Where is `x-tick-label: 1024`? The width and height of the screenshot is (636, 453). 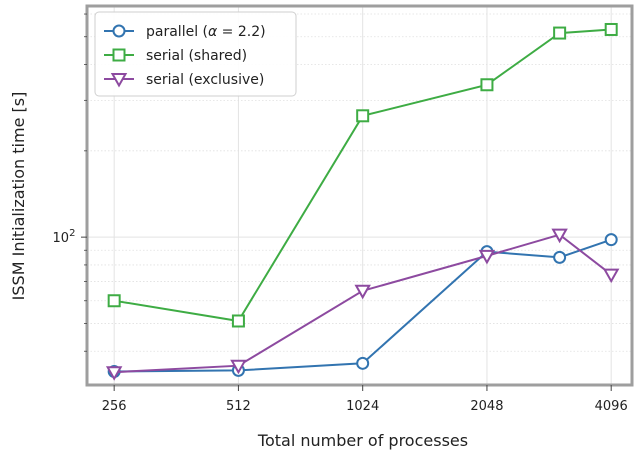 x-tick-label: 1024 is located at coordinates (362, 406).